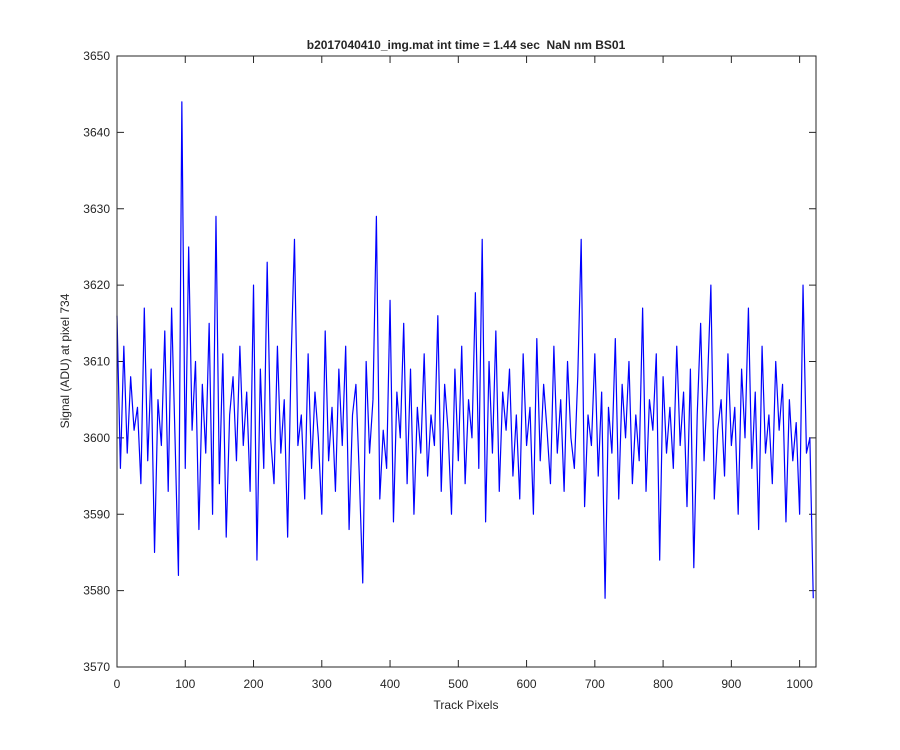  I want to click on x-tick-label: 500, so click(458, 684).